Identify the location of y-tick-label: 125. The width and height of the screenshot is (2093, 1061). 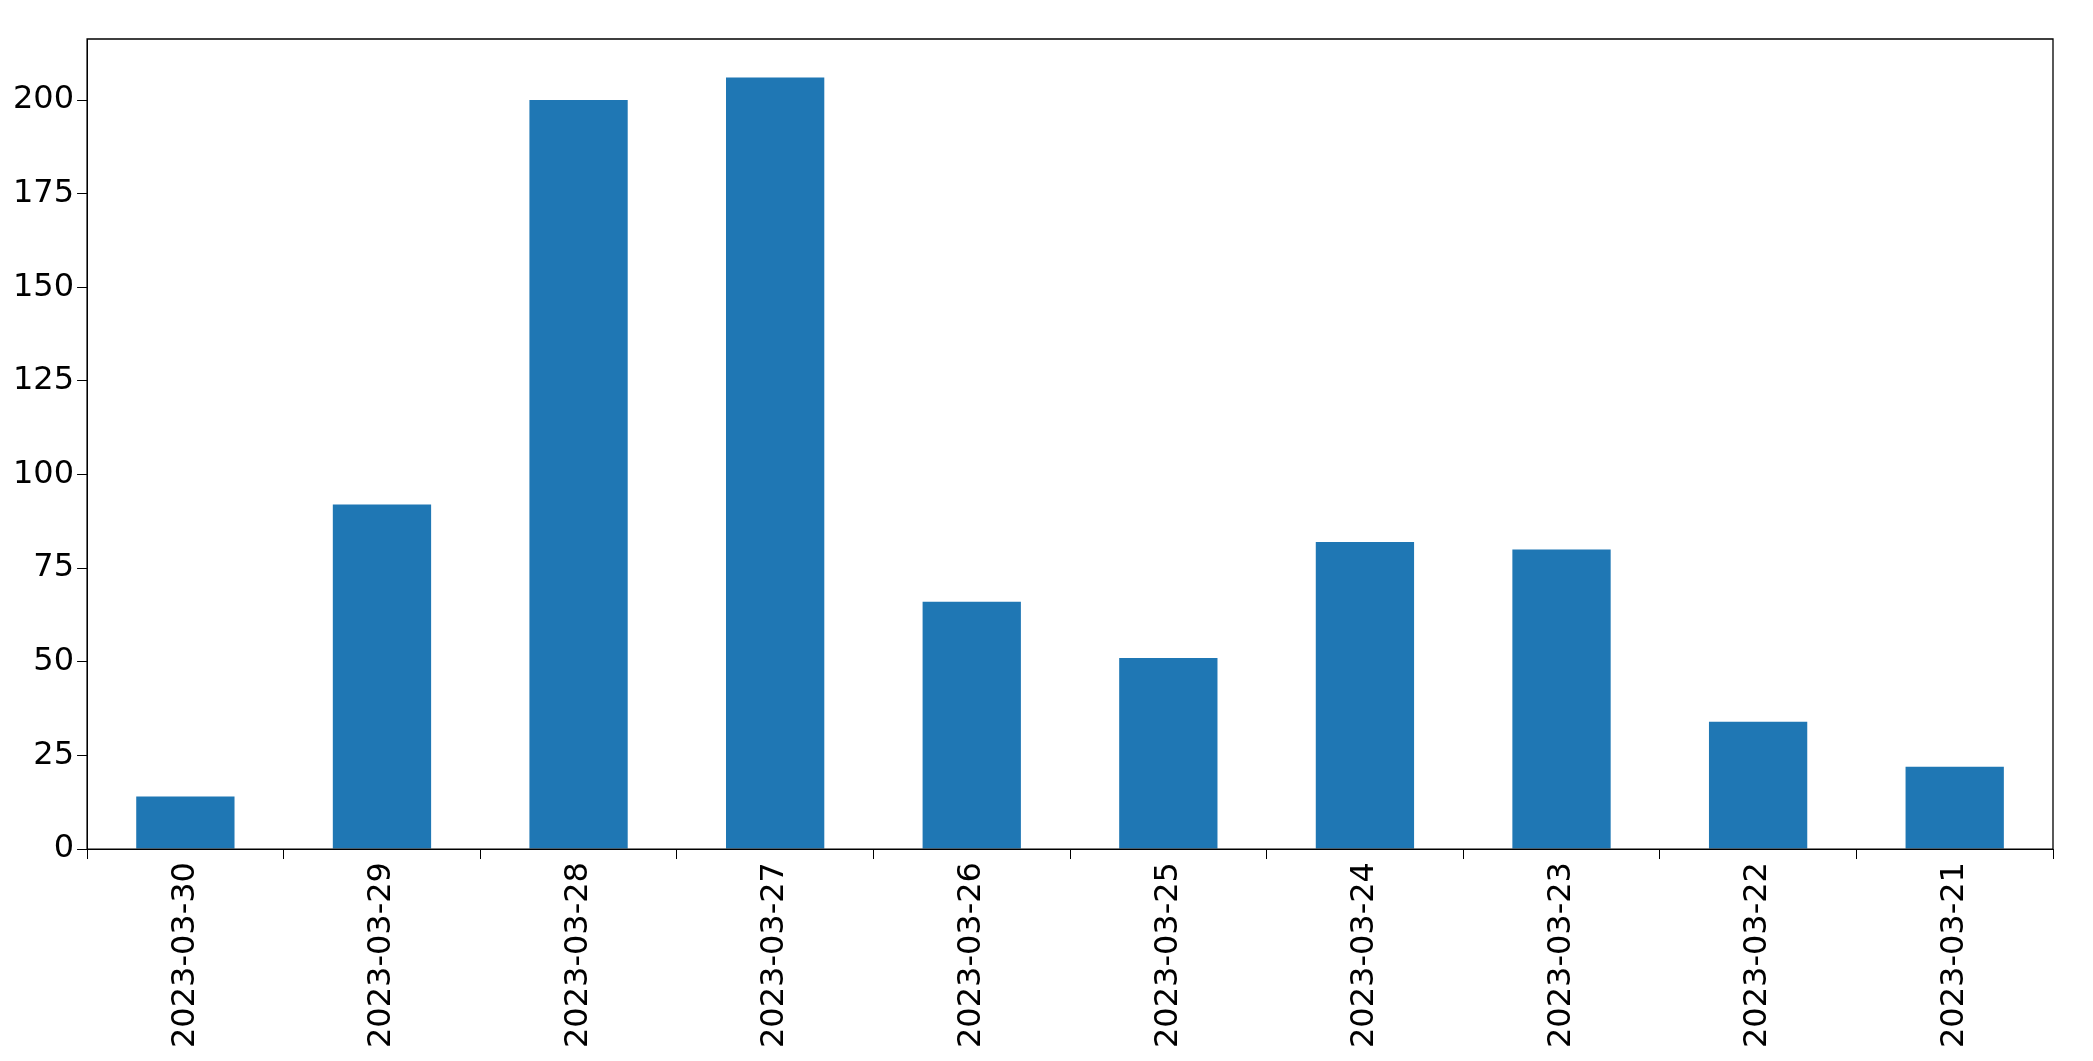
(44, 378).